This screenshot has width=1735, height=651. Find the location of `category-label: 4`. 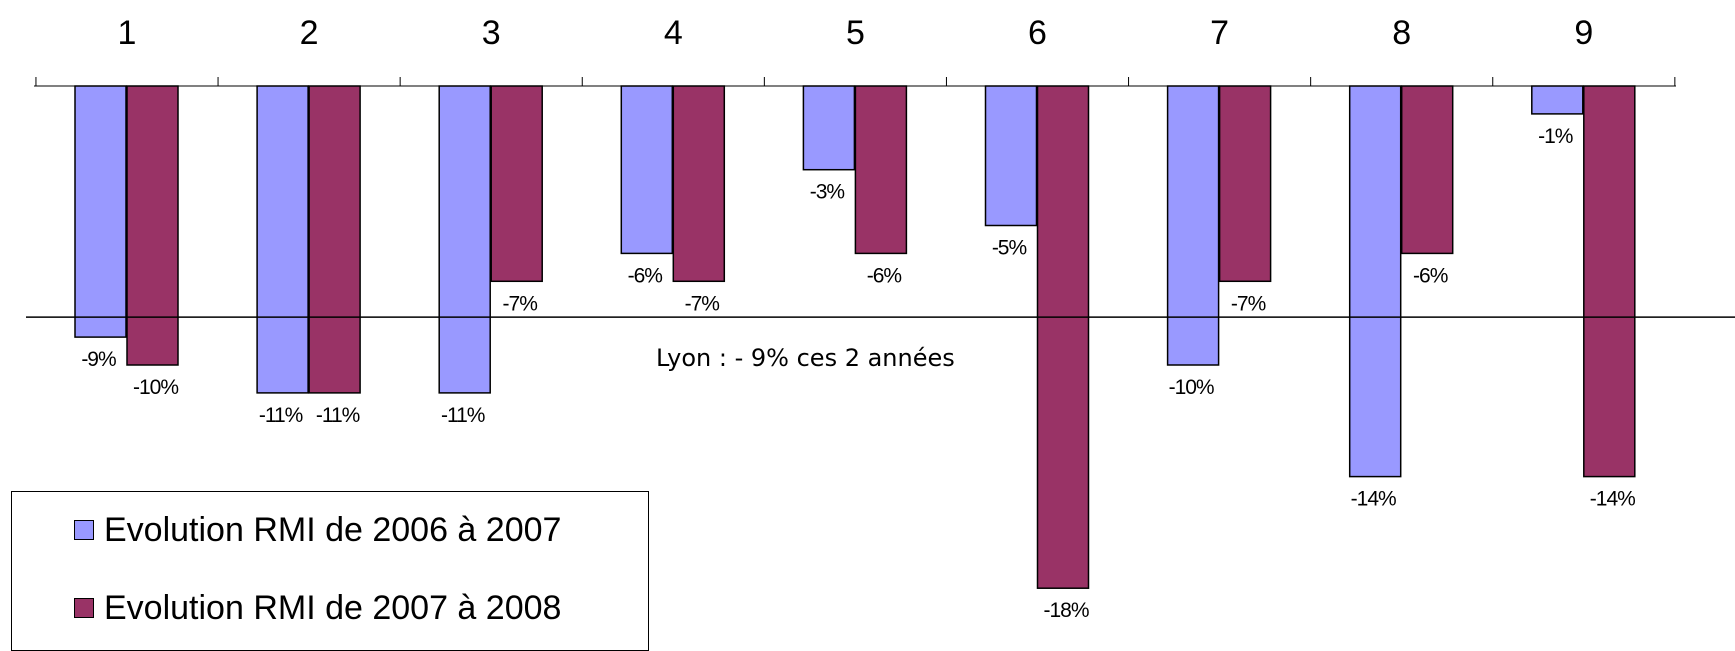

category-label: 4 is located at coordinates (673, 33).